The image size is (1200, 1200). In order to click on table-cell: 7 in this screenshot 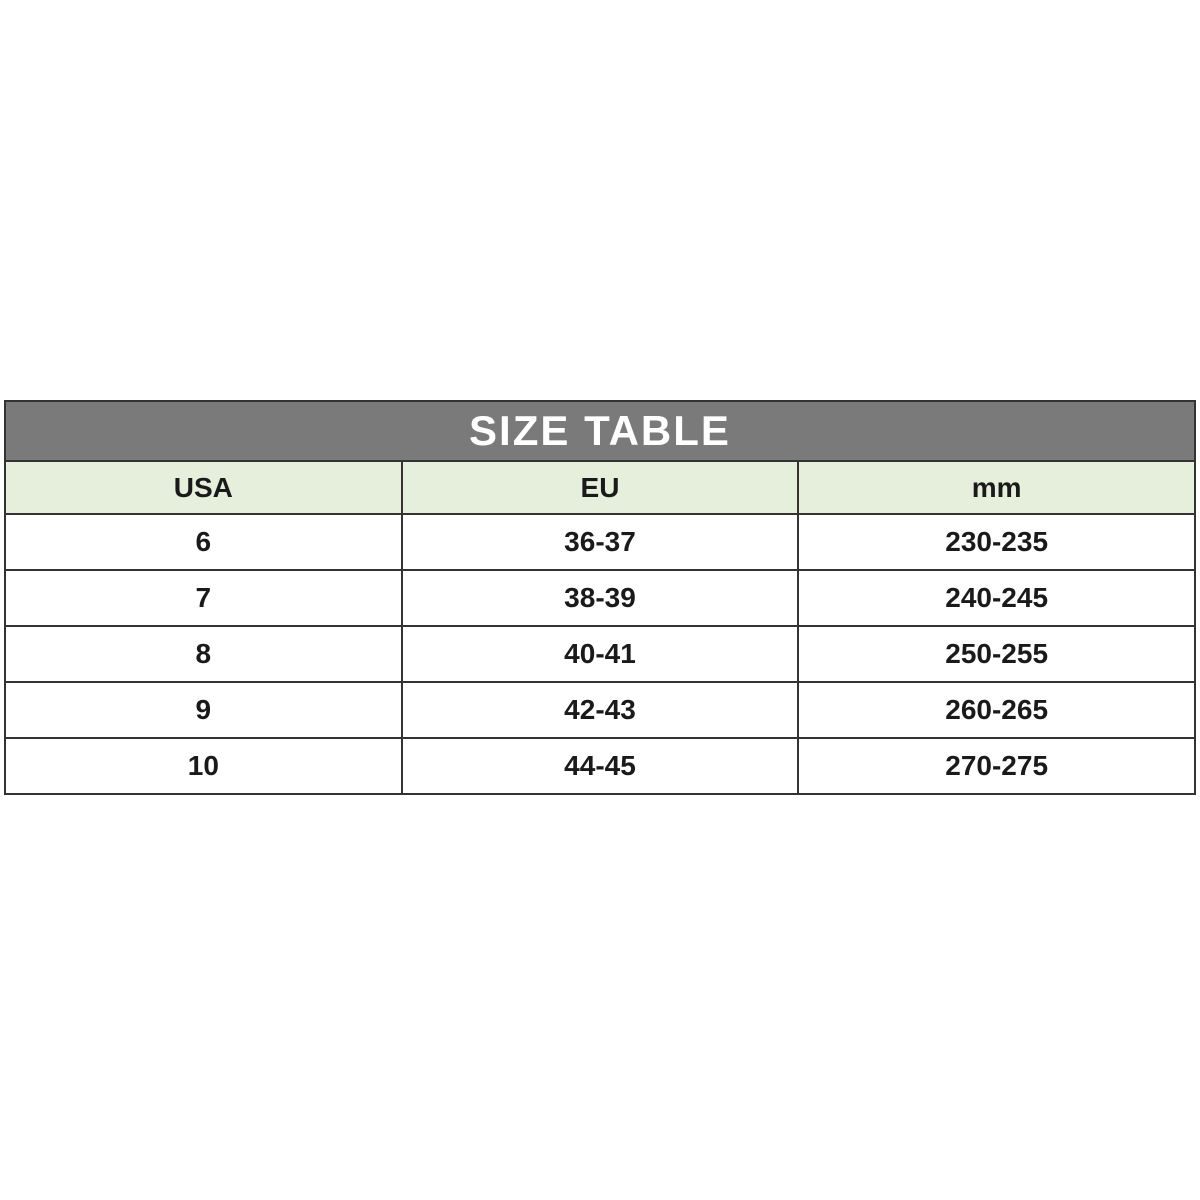, I will do `click(203, 598)`.